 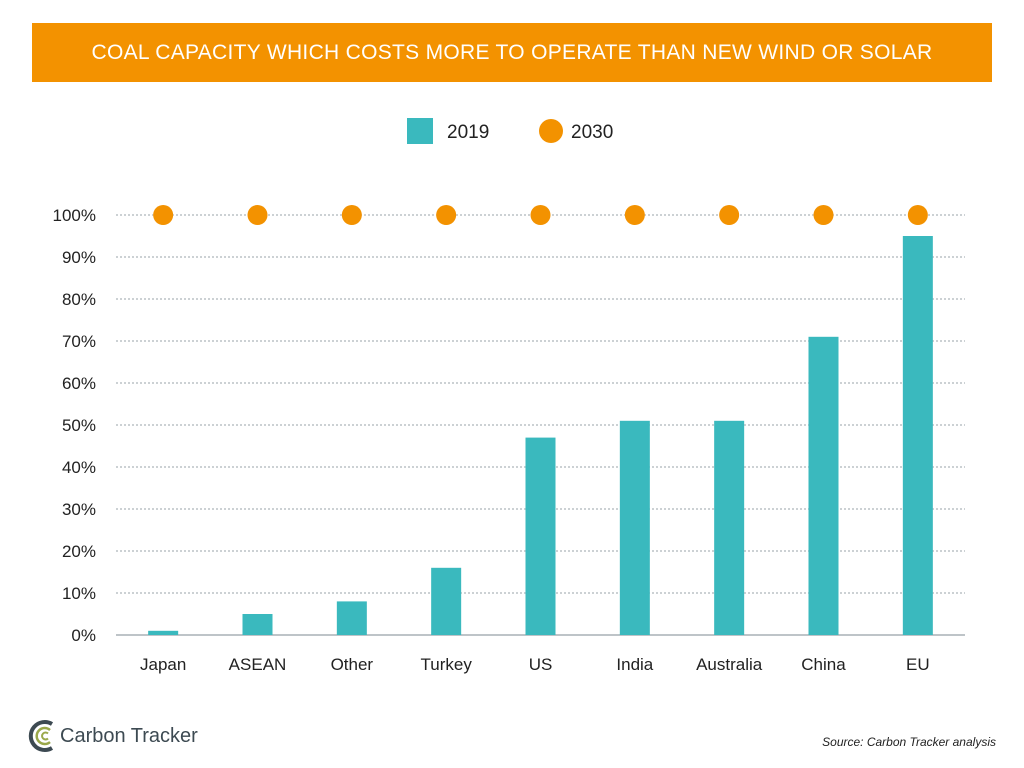 I want to click on logo-icon, so click(x=41, y=736).